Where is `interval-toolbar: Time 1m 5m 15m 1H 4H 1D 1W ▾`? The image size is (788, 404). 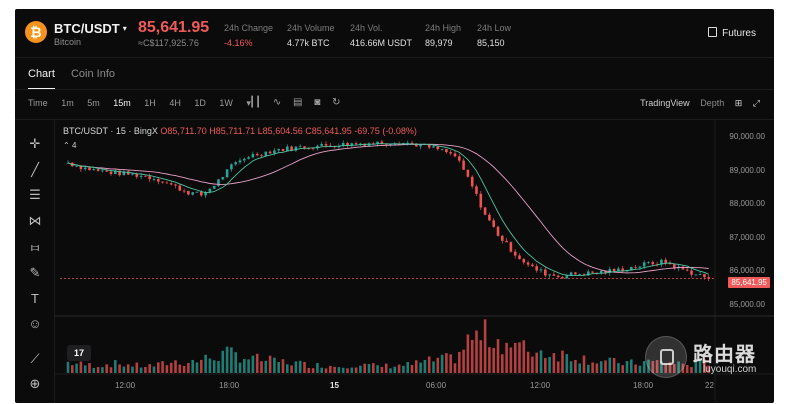 interval-toolbar: Time 1m 5m 15m 1H 4H 1D 1W ▾ is located at coordinates (145, 103).